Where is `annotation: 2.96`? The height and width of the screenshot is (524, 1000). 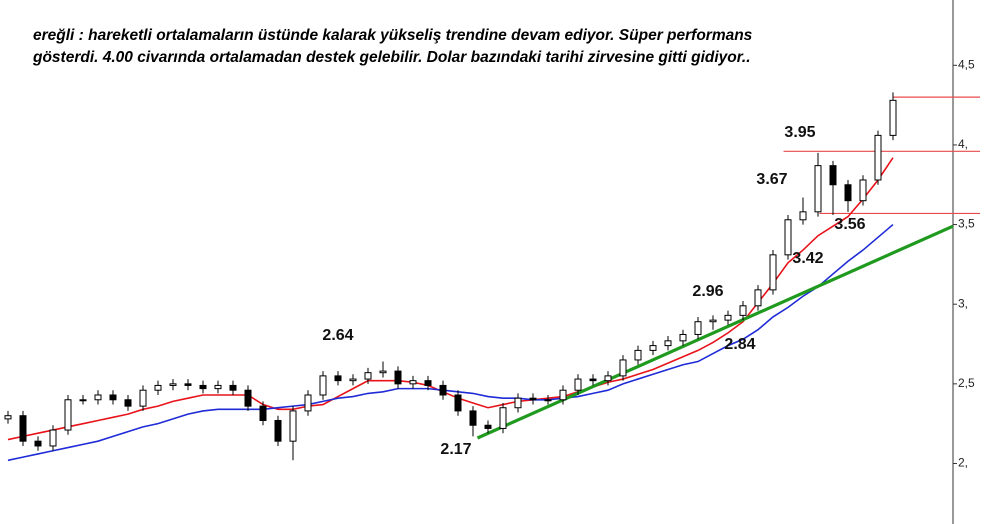 annotation: 2.96 is located at coordinates (707, 291).